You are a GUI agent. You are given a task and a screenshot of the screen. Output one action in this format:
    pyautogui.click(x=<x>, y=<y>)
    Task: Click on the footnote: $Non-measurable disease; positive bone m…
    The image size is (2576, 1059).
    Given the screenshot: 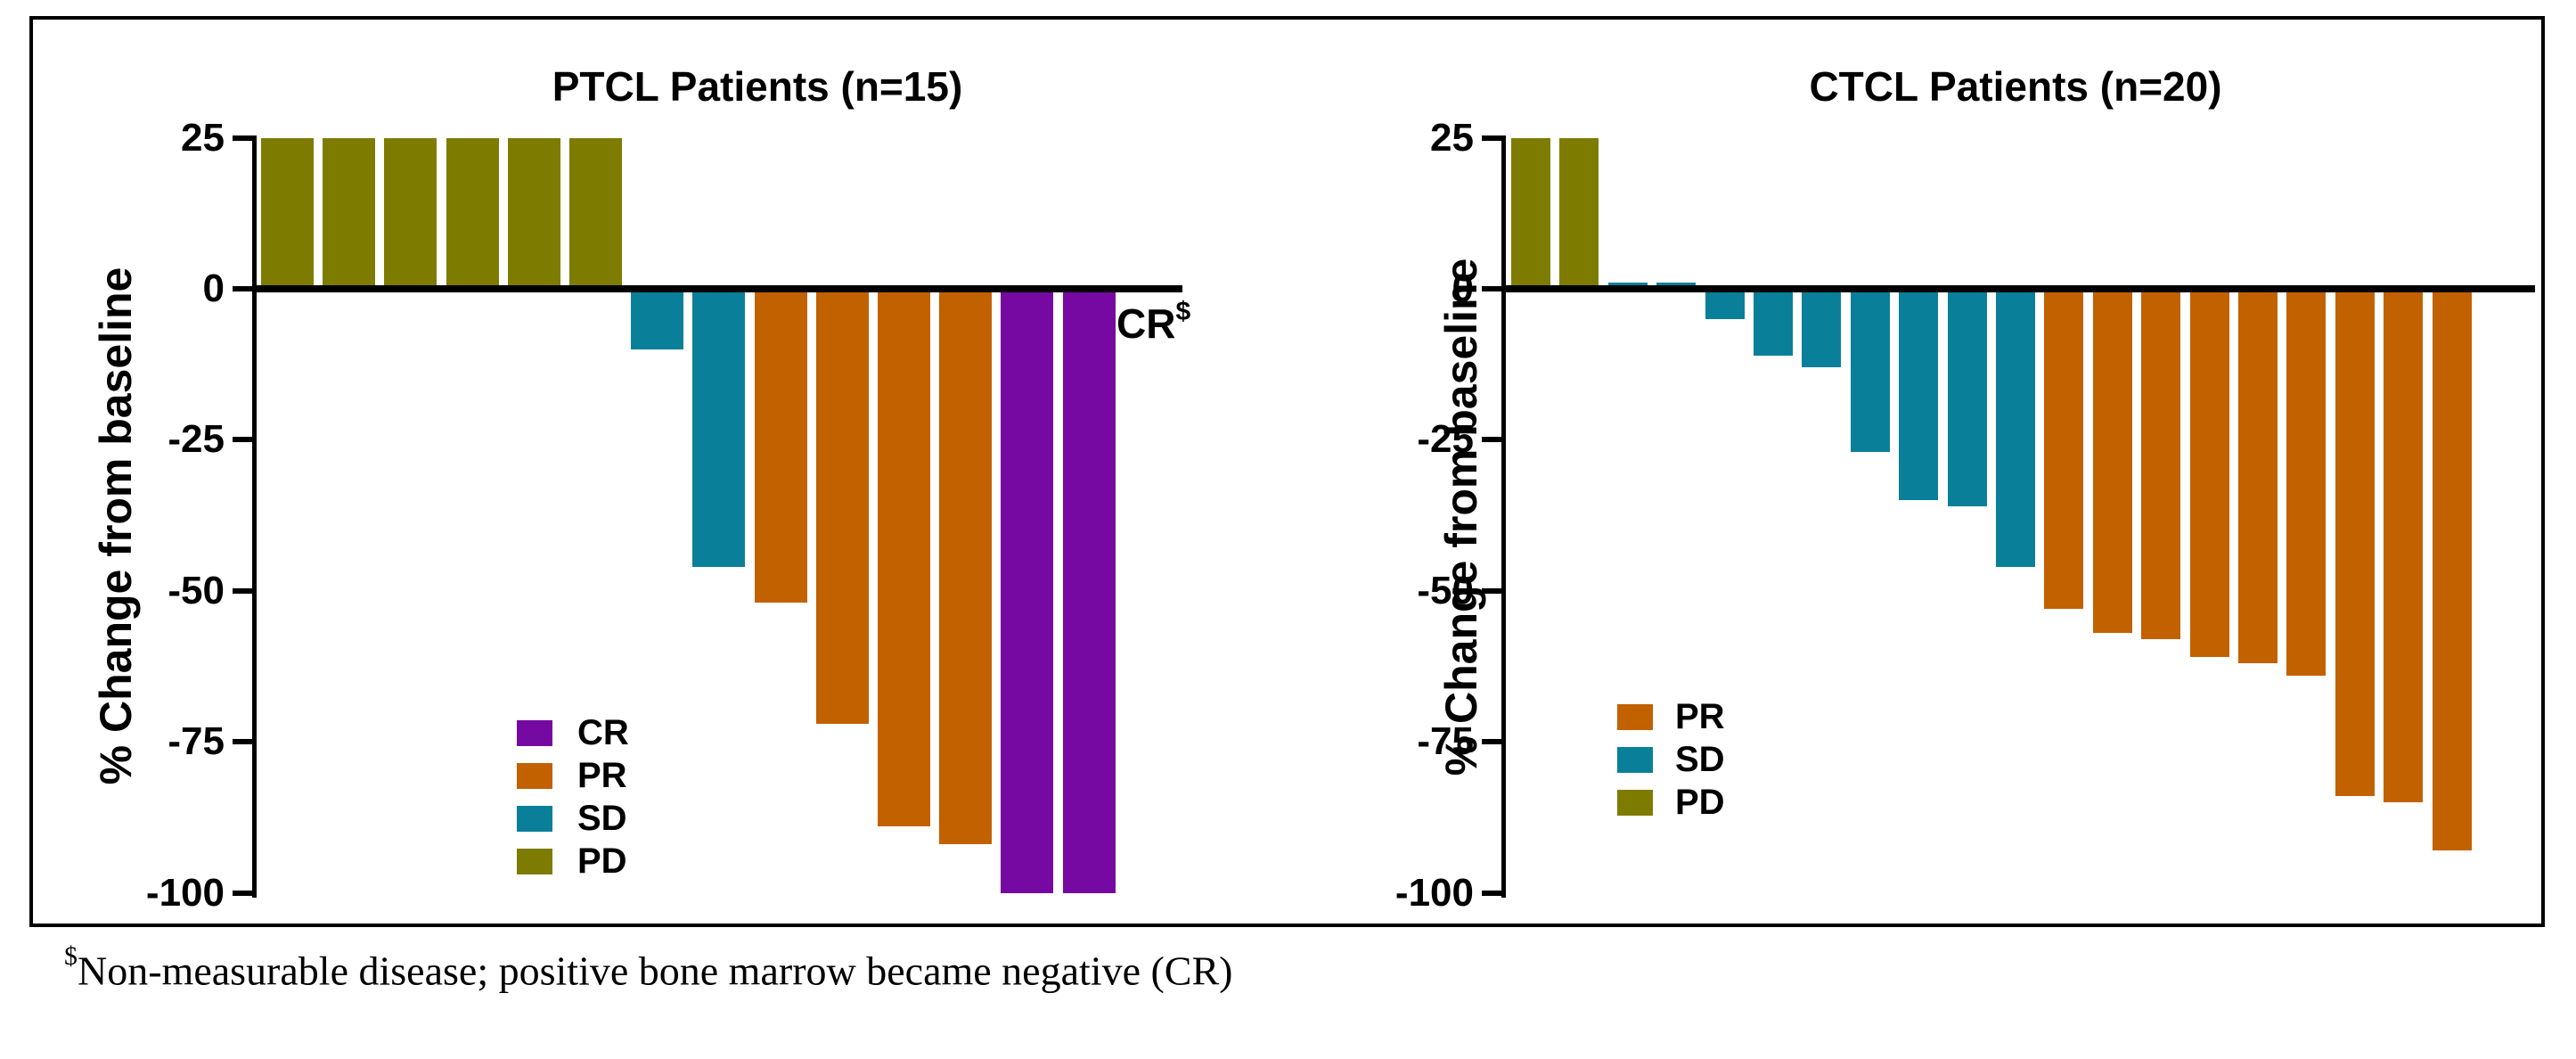 What is the action you would take?
    pyautogui.click(x=648, y=967)
    